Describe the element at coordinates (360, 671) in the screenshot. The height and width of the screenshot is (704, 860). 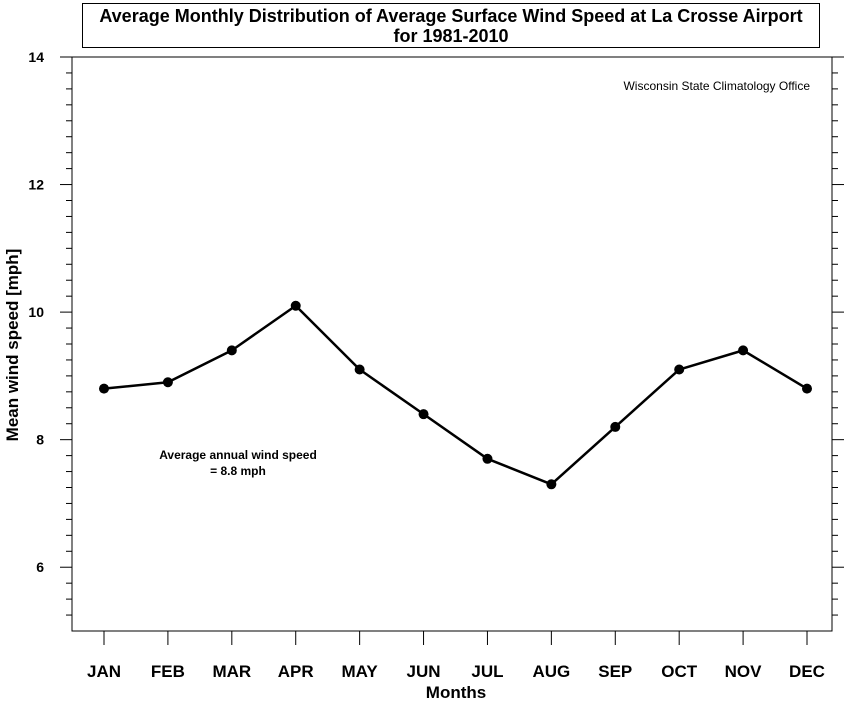
I see `x-tick-label: MAY` at that location.